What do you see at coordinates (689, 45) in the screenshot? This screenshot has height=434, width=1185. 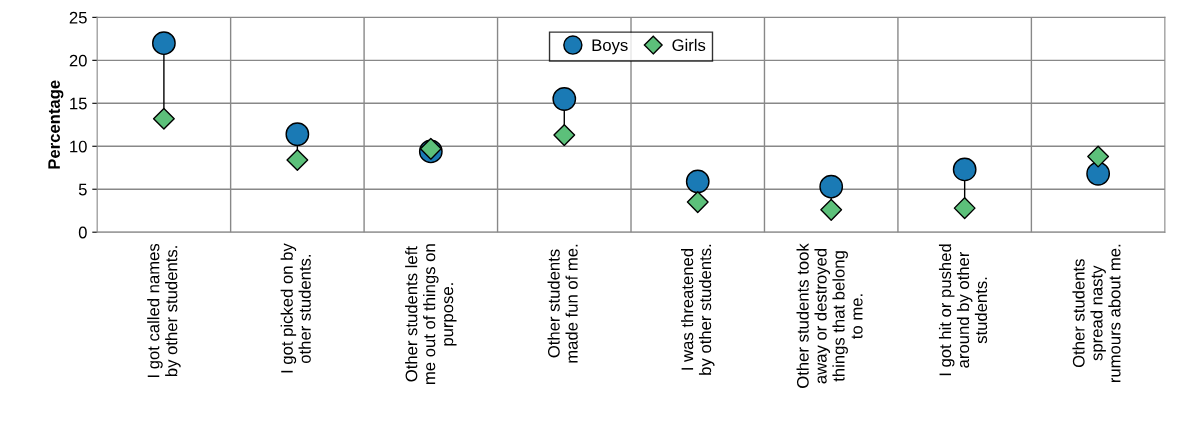 I see `legend-label: Girls` at bounding box center [689, 45].